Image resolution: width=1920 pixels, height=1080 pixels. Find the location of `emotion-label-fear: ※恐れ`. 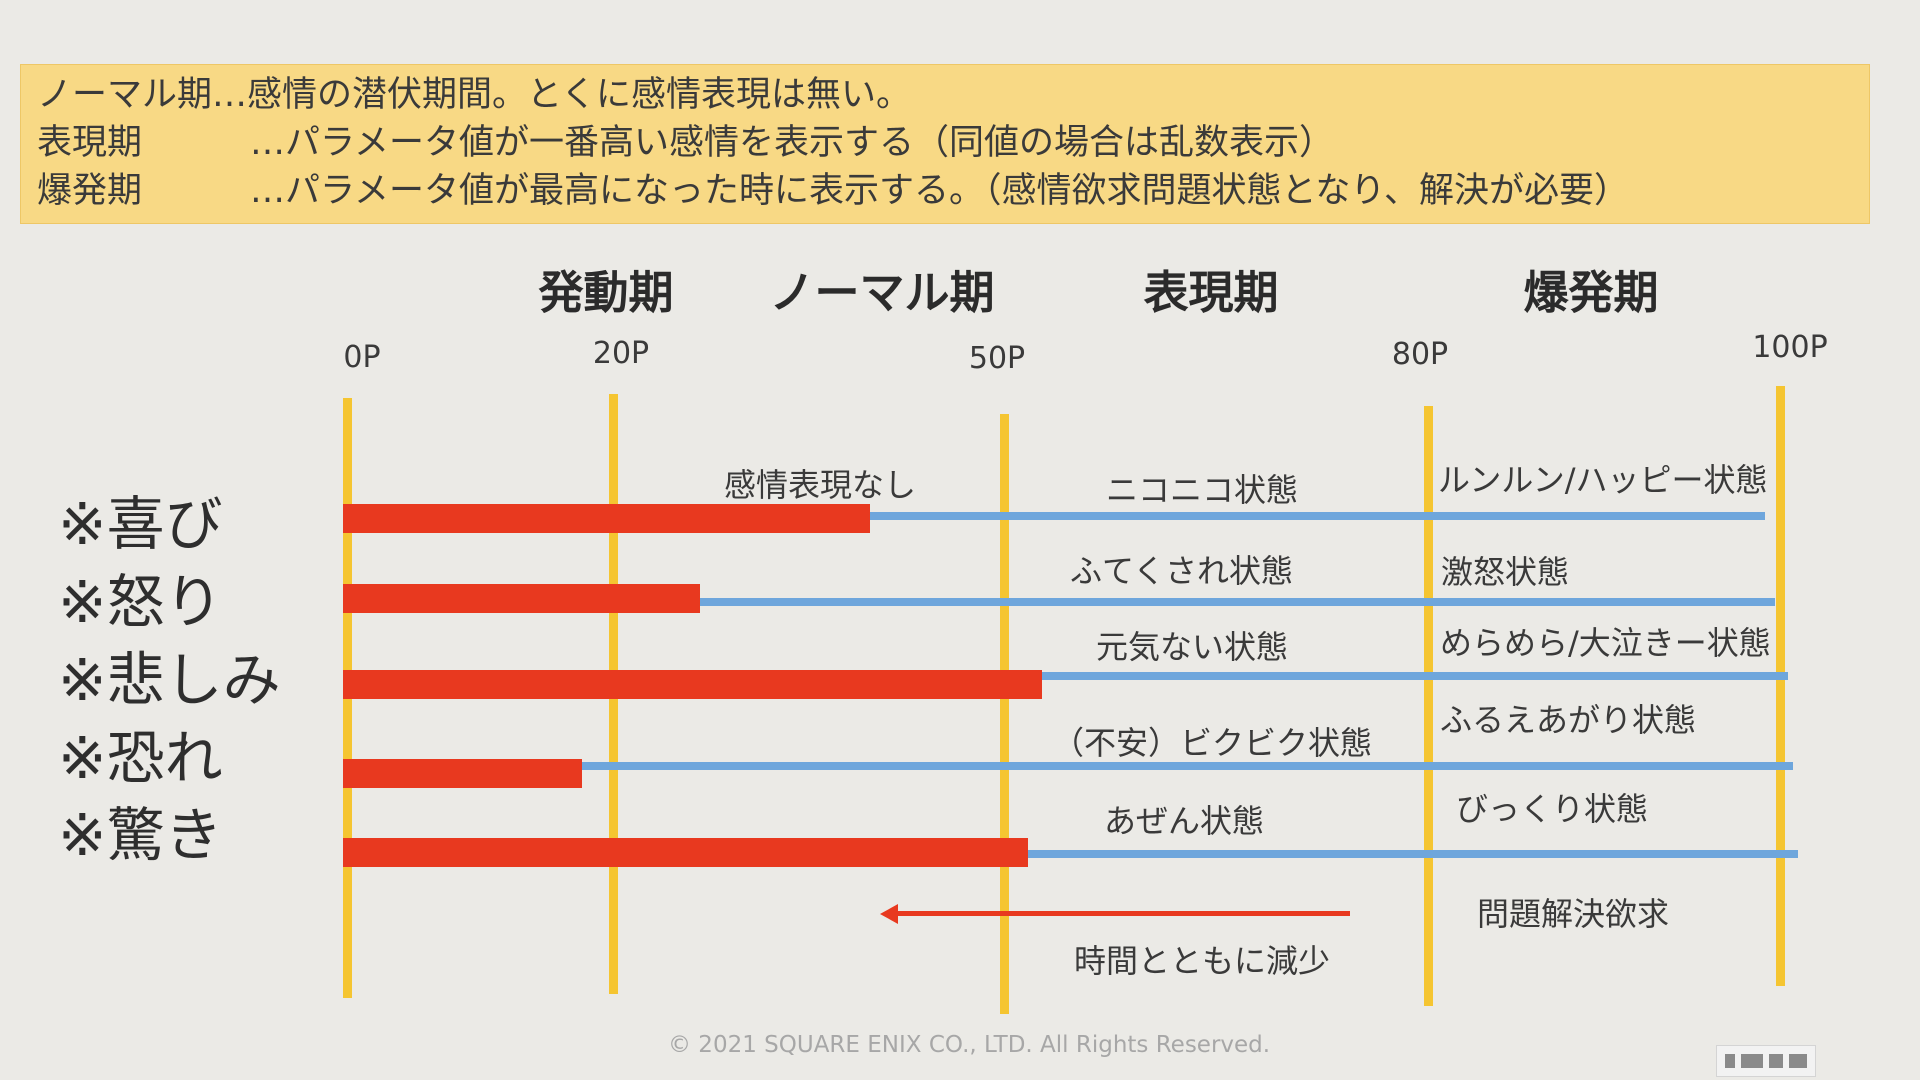

emotion-label-fear: ※恐れ is located at coordinates (140, 758).